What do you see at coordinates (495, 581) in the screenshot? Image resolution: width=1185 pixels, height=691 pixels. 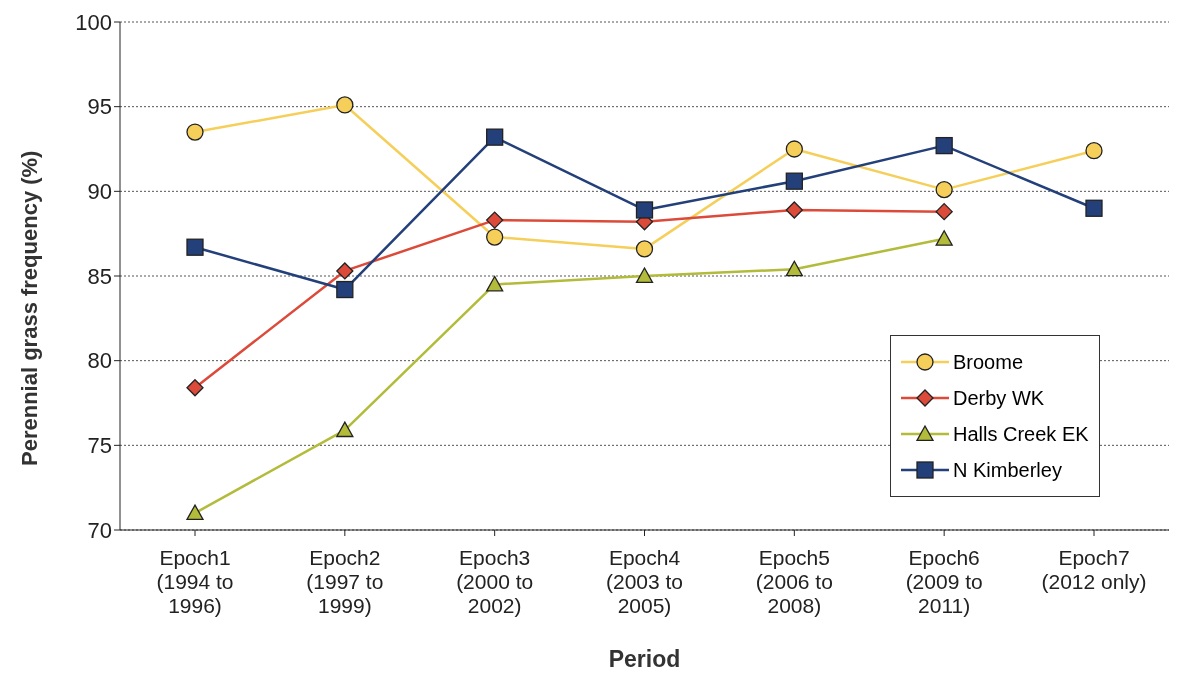 I see `x-tick-label: Epoch3 (2000 to 2002)` at bounding box center [495, 581].